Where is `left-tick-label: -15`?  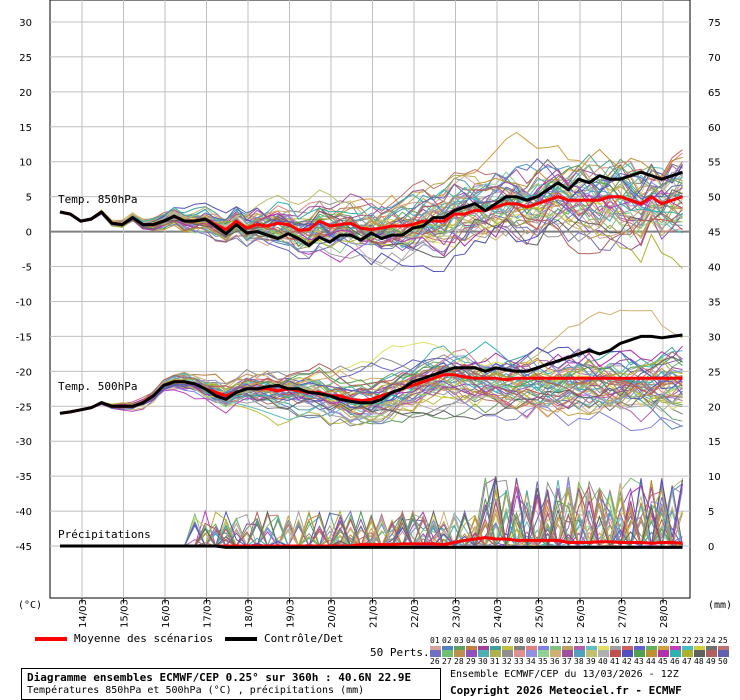 left-tick-label: -15 is located at coordinates (24, 337).